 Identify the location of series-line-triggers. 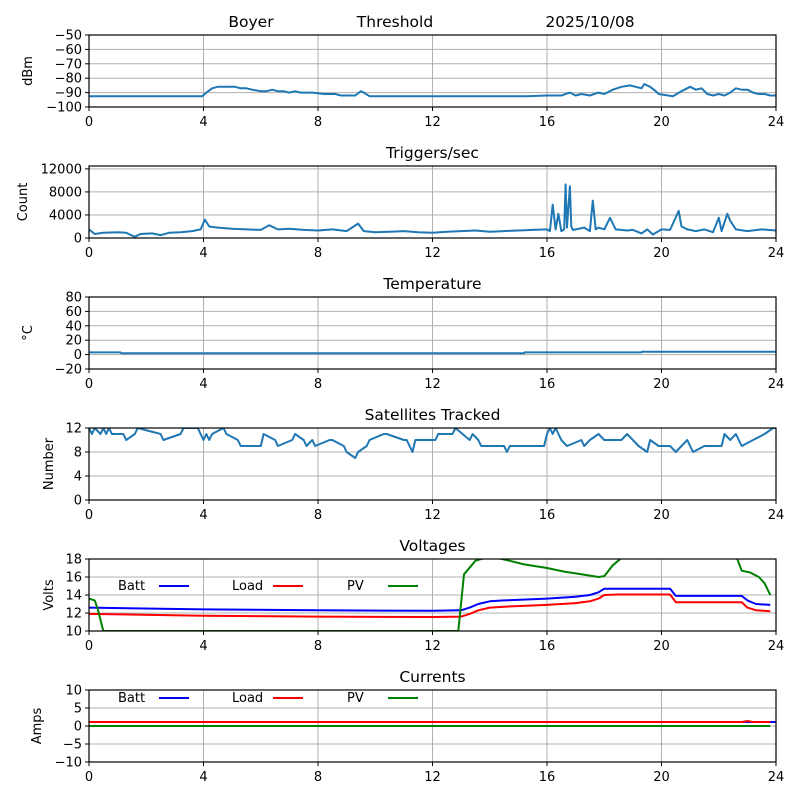
(432, 210).